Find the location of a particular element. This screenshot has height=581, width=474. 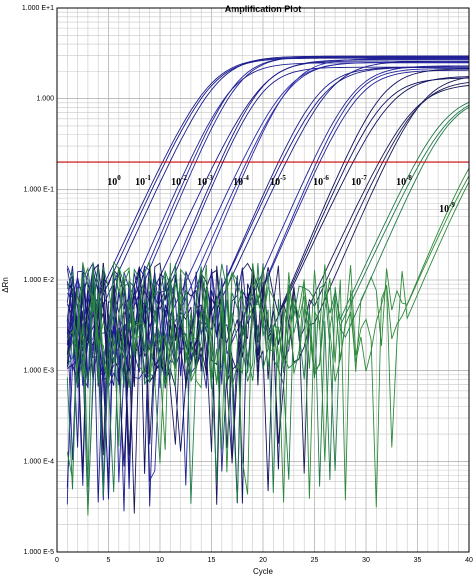

y-tick-label: 1.000 E+1 is located at coordinates (38, 8).